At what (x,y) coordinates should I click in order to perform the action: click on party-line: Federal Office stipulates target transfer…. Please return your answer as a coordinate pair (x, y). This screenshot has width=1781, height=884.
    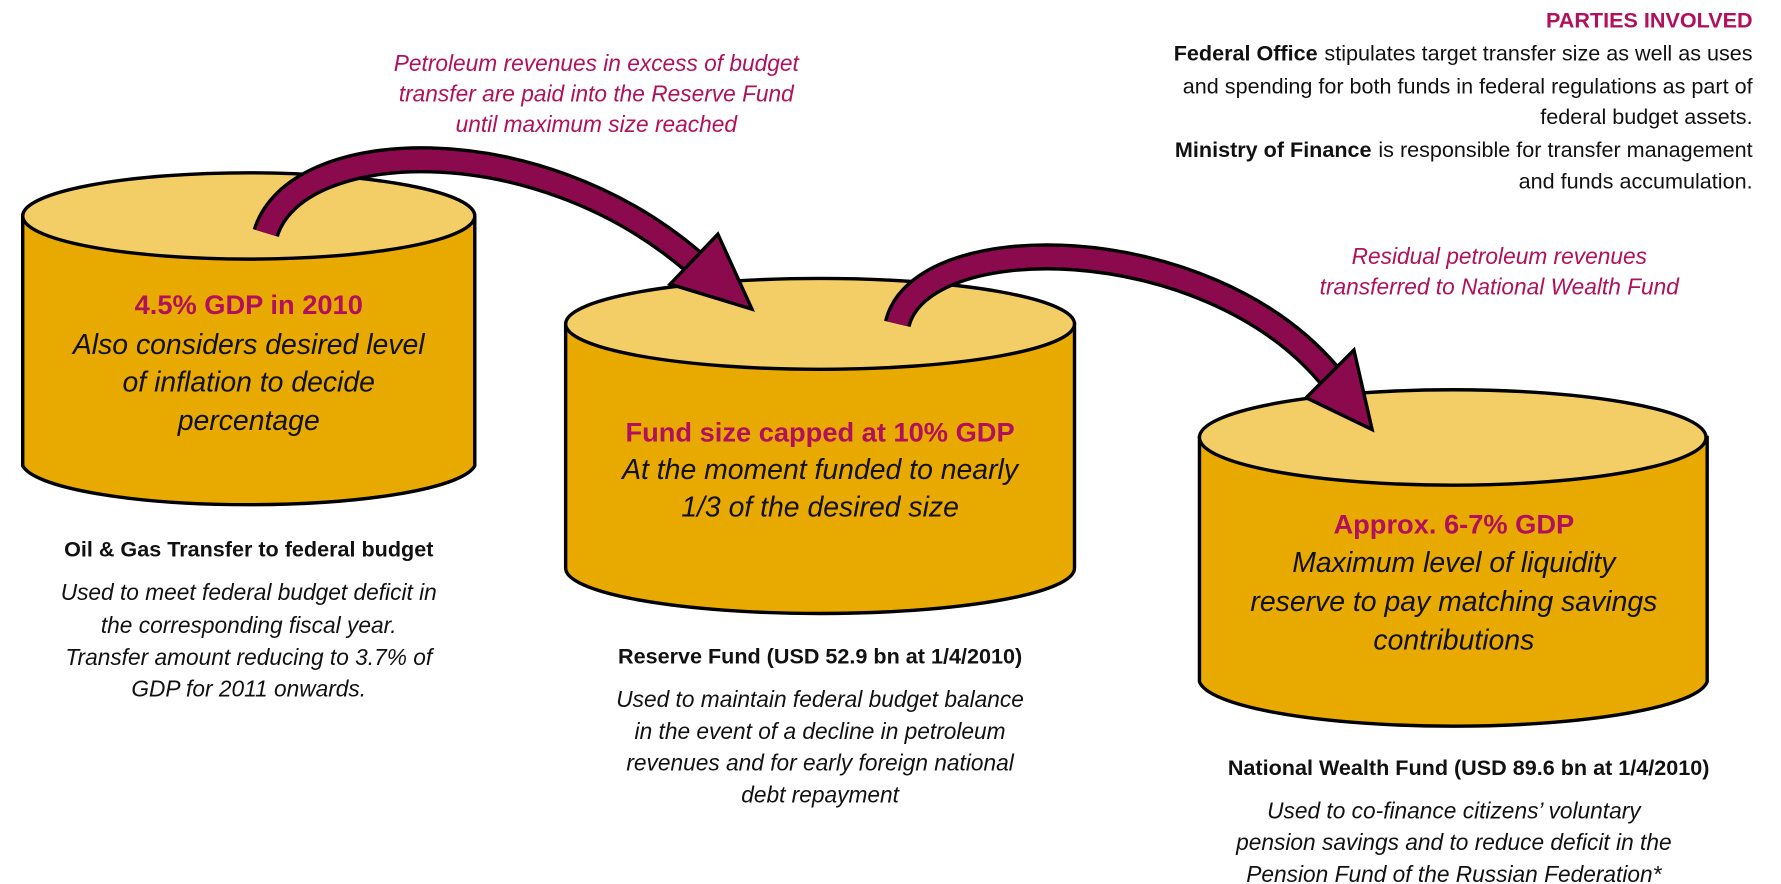
    Looking at the image, I should click on (1463, 52).